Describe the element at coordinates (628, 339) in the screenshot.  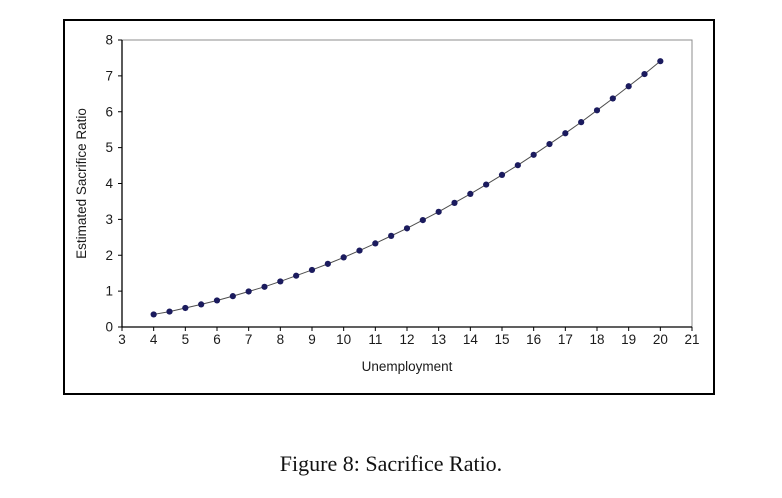
I see `x-tick-label: 19` at that location.